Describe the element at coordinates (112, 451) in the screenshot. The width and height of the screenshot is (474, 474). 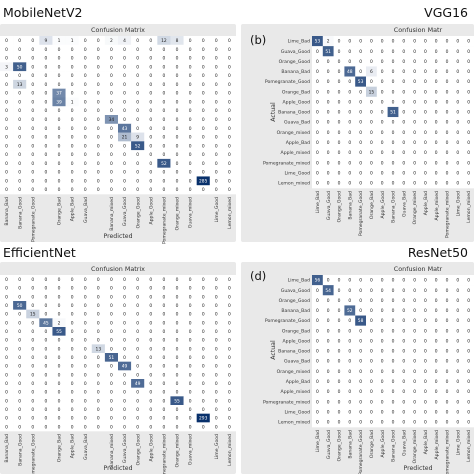
I see `column-tick-label: Banana_mixed` at that location.